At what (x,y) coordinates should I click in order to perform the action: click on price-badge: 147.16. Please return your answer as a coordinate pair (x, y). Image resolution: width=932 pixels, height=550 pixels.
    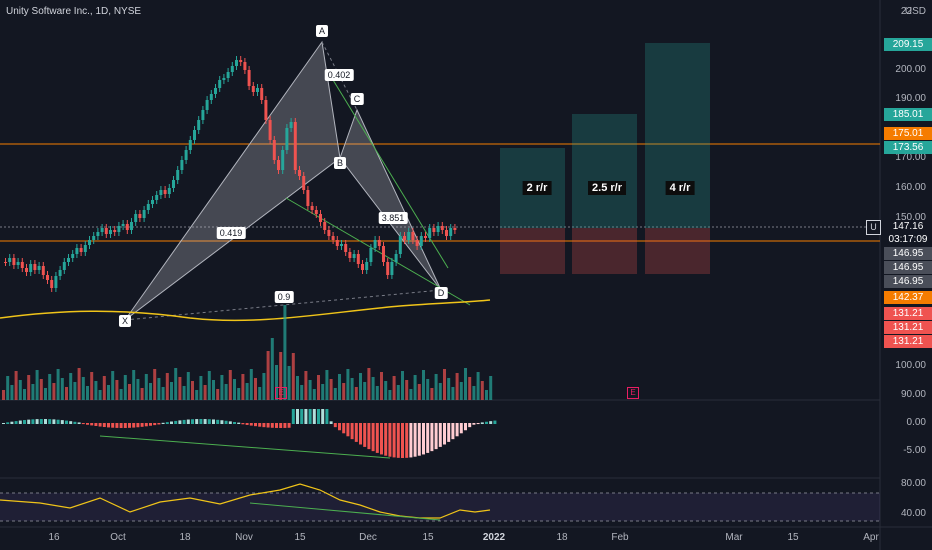
    Looking at the image, I should click on (908, 226).